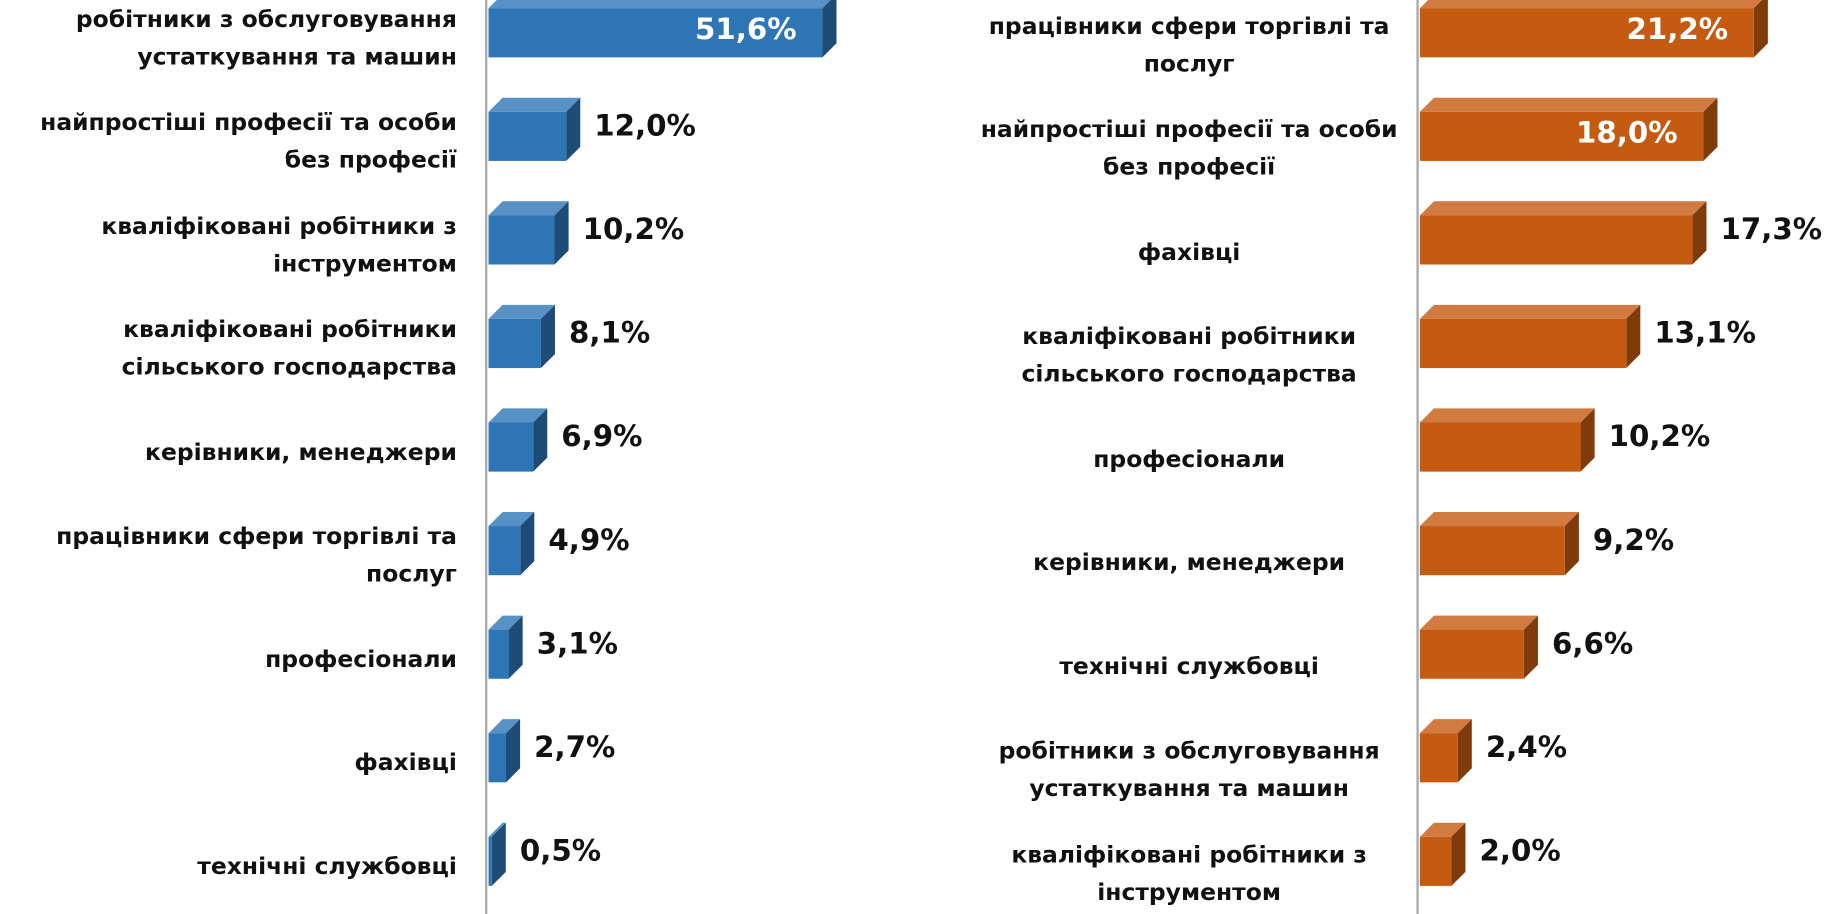  Describe the element at coordinates (746, 29) in the screenshot. I see `value-label: 51,6%` at that location.